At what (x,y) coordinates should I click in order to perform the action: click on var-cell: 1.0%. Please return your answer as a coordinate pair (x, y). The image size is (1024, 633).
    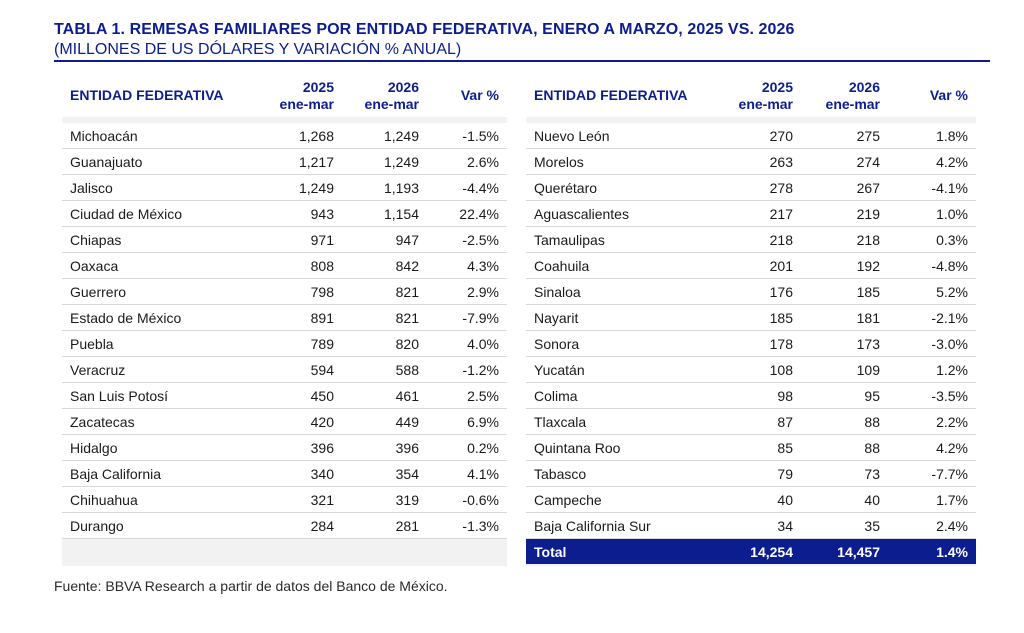
    Looking at the image, I should click on (932, 213).